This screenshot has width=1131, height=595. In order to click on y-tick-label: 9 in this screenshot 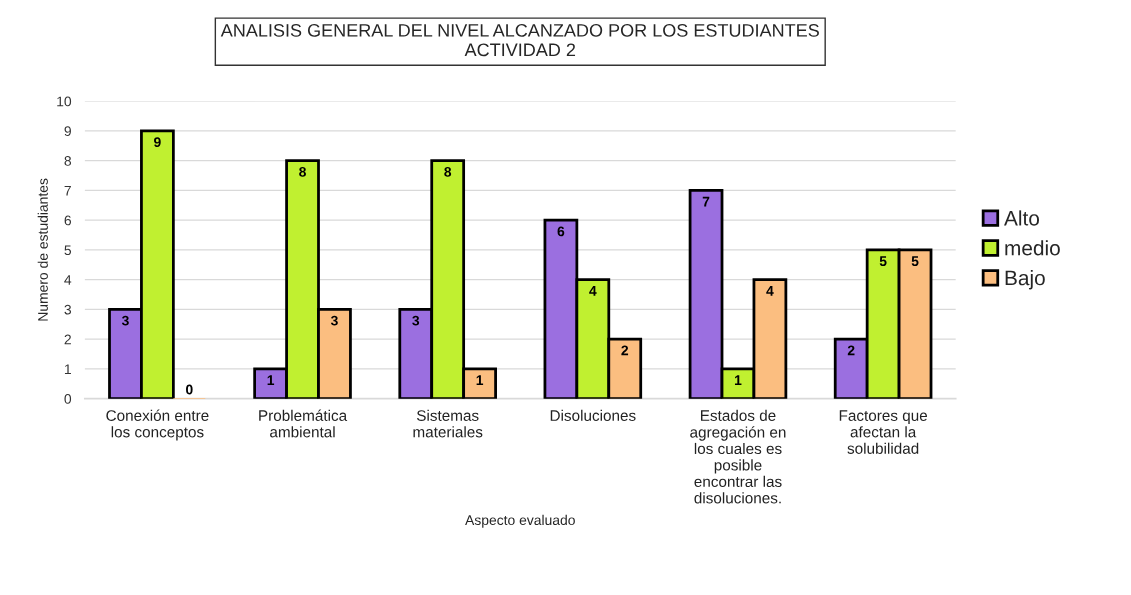, I will do `click(67, 131)`.